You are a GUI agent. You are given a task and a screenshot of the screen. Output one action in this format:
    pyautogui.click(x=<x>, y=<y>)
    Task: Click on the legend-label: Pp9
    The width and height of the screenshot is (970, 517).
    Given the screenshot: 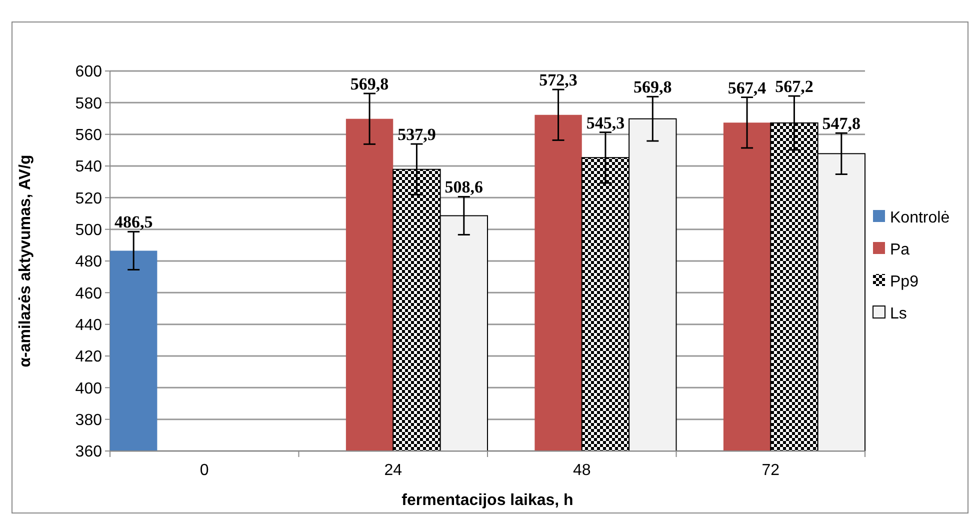 What is the action you would take?
    pyautogui.click(x=904, y=282)
    